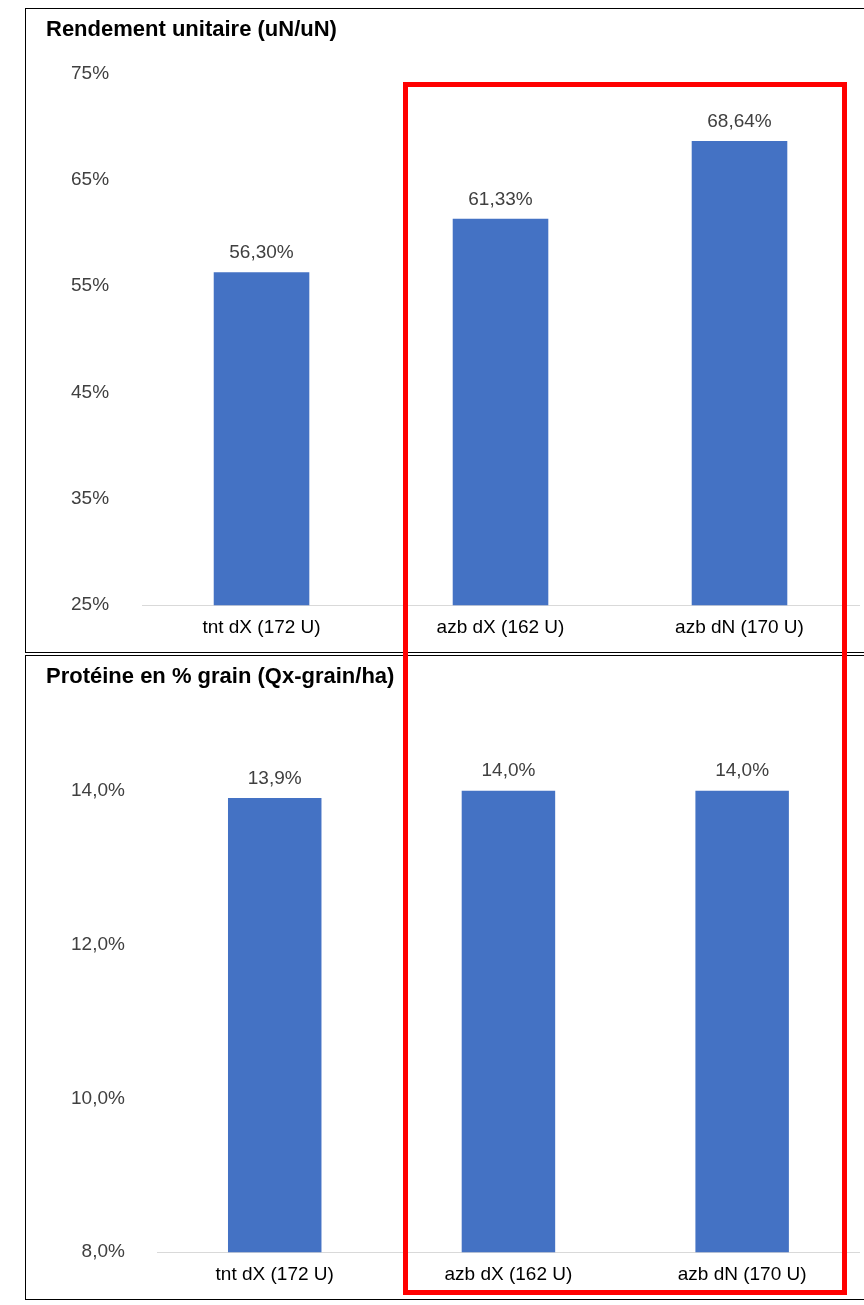 This screenshot has height=1305, width=864. I want to click on y-tick-label: 35%, so click(90, 498).